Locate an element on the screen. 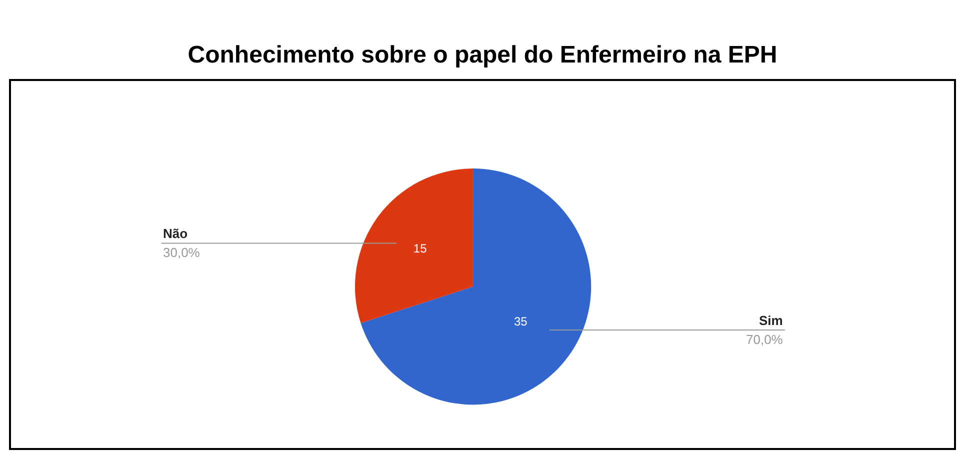 This screenshot has height=459, width=965. chart-title: Conhecimento sobre o papel do Enfermeiro na EPH is located at coordinates (483, 55).